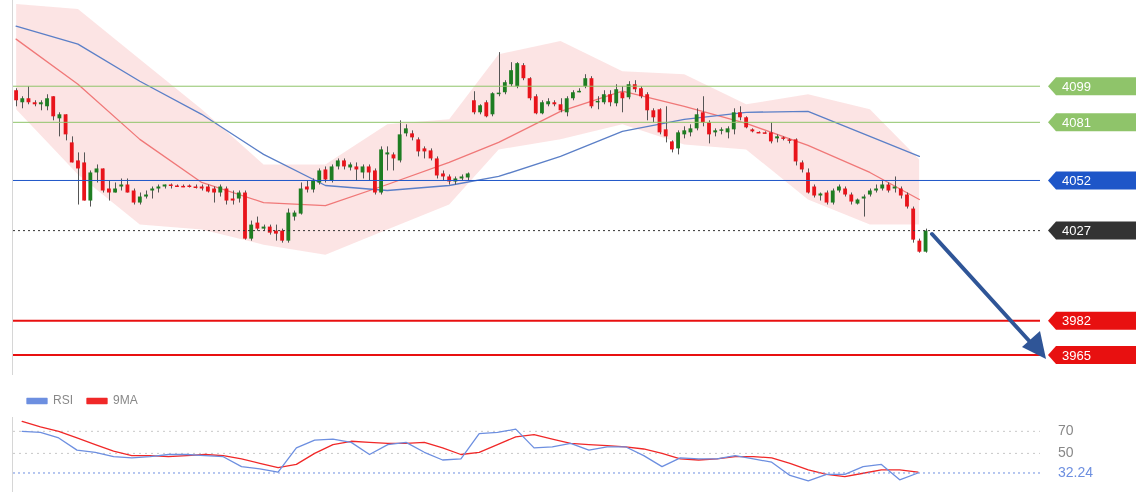 The width and height of the screenshot is (1140, 500). Describe the element at coordinates (1076, 471) in the screenshot. I see `ref-line-label: 32.24` at that location.